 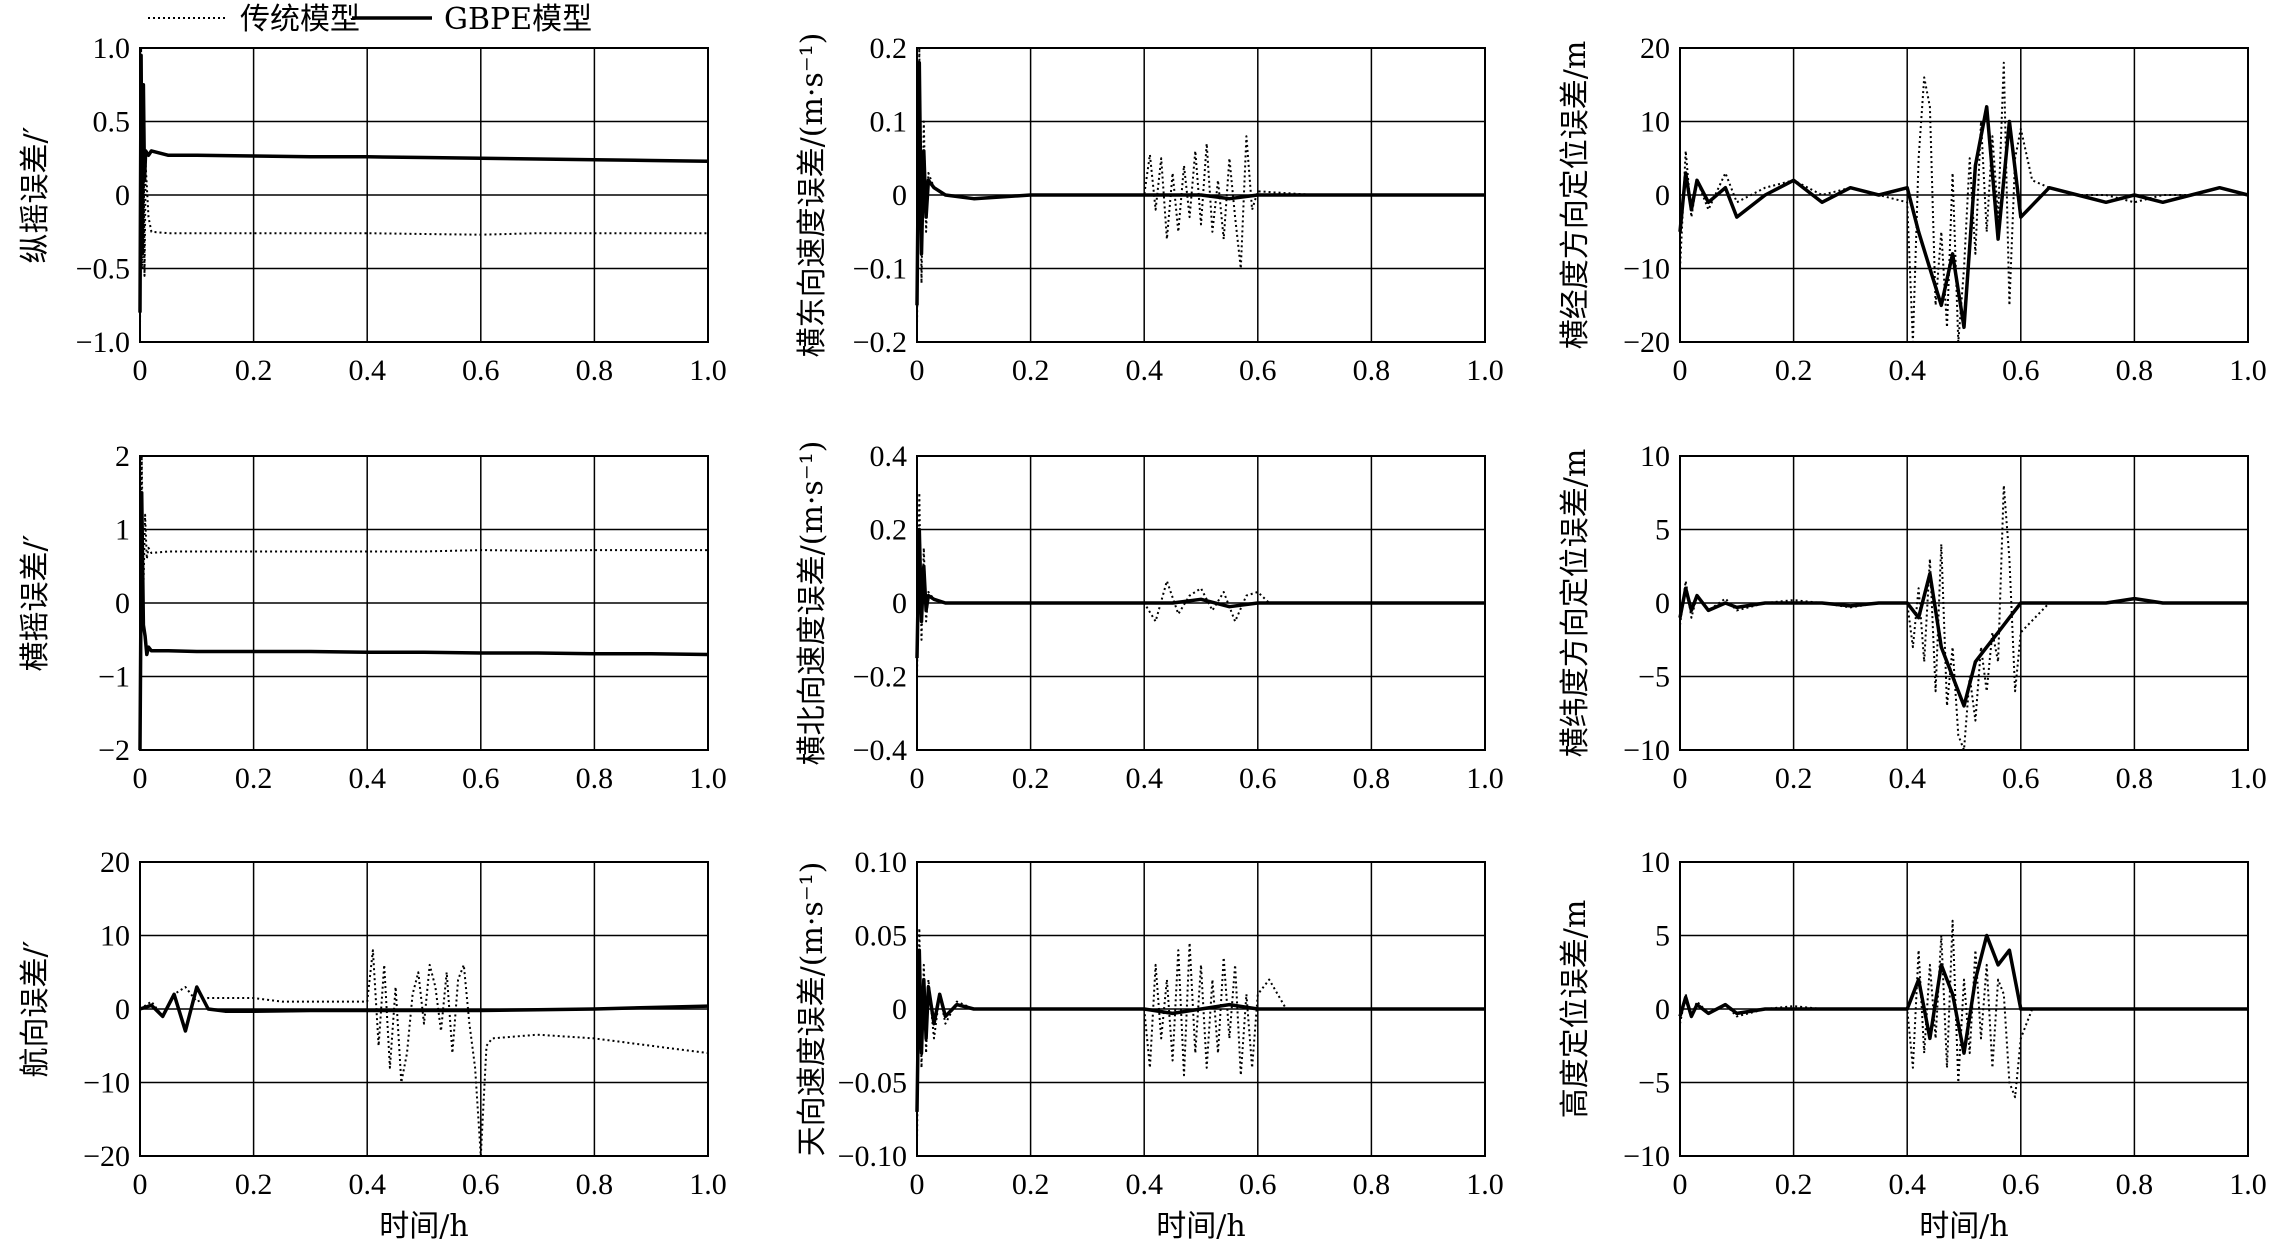 I want to click on y-axis-label: 横北向速度误差/(m·s⁻¹), so click(x=812, y=603).